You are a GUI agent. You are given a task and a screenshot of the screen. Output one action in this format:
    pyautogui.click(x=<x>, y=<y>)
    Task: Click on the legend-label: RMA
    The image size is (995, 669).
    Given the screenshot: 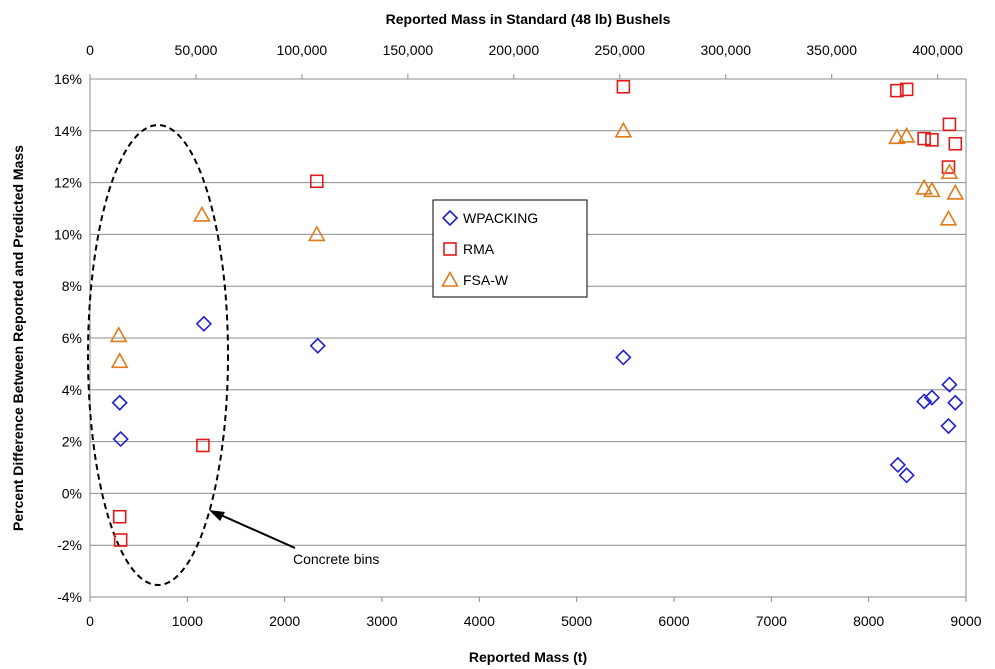 What is the action you would take?
    pyautogui.click(x=479, y=249)
    